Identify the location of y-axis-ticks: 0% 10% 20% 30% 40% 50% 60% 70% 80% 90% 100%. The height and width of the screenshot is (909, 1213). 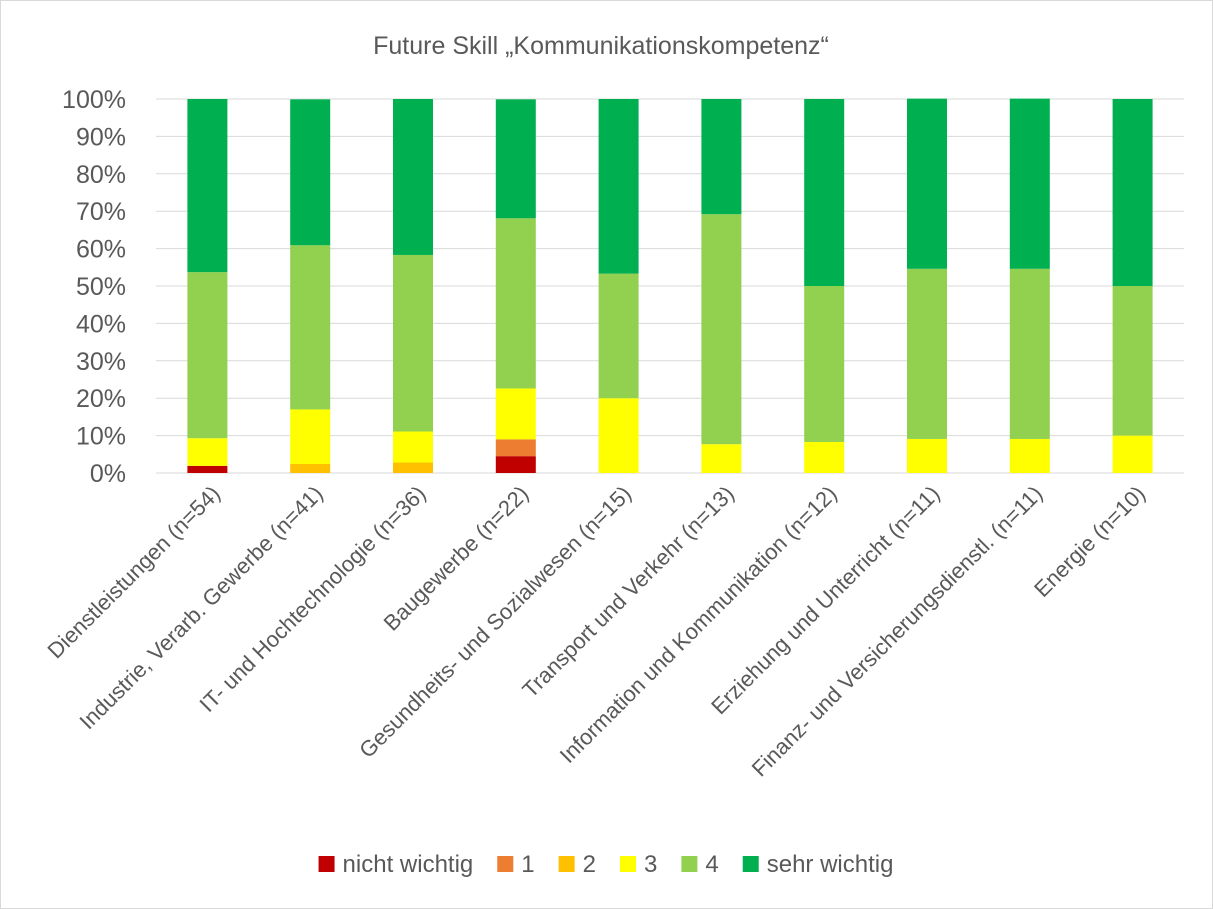
(94, 287).